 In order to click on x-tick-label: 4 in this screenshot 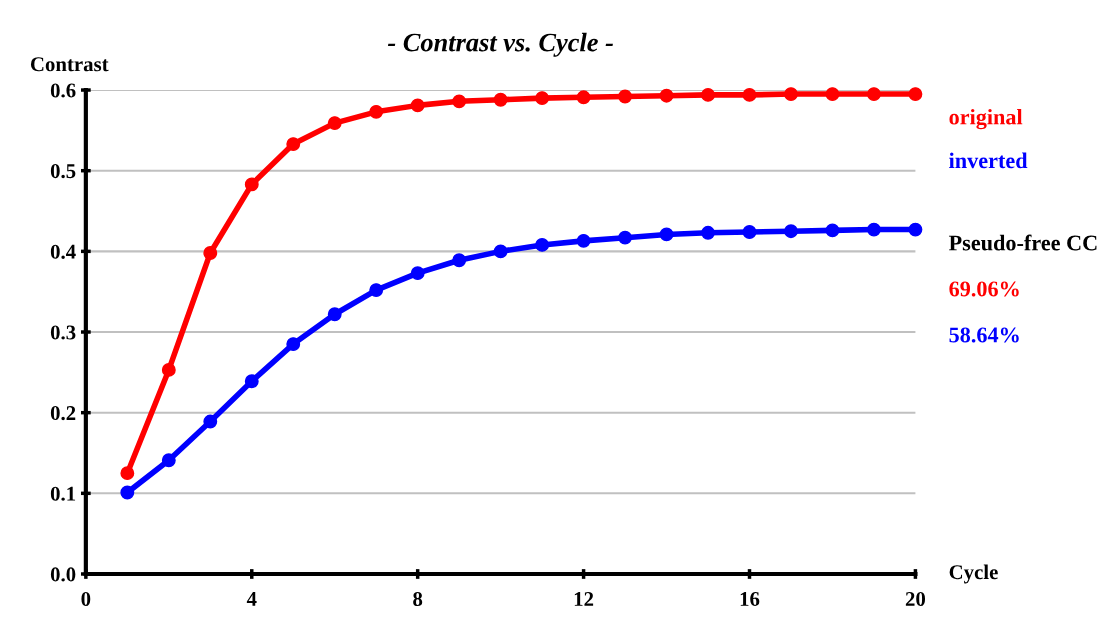, I will do `click(251, 599)`.